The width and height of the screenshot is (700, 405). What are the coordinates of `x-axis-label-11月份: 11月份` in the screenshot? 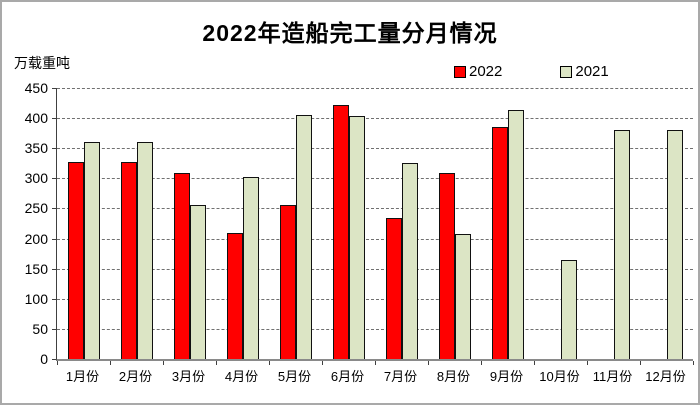 It's located at (612, 376).